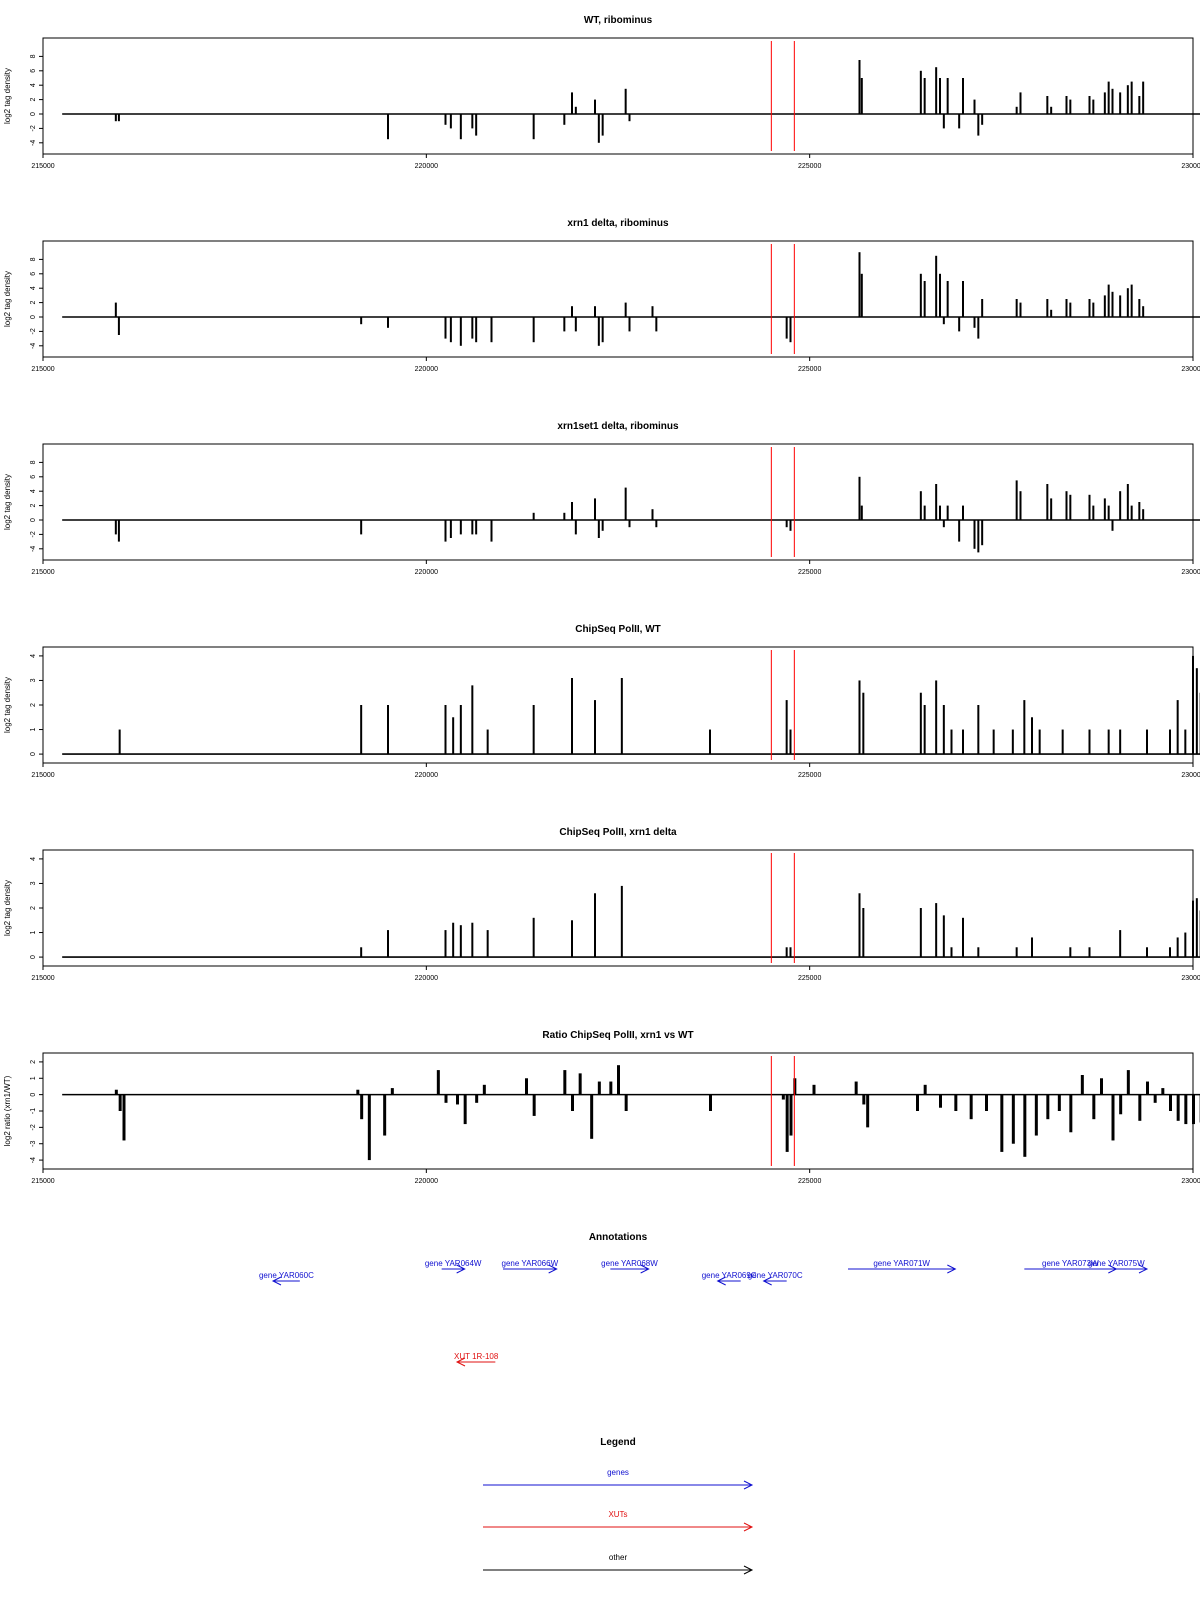 Image resolution: width=1200 pixels, height=1600 pixels. What do you see at coordinates (286, 1275) in the screenshot?
I see `feature-label: gene YAR060C` at bounding box center [286, 1275].